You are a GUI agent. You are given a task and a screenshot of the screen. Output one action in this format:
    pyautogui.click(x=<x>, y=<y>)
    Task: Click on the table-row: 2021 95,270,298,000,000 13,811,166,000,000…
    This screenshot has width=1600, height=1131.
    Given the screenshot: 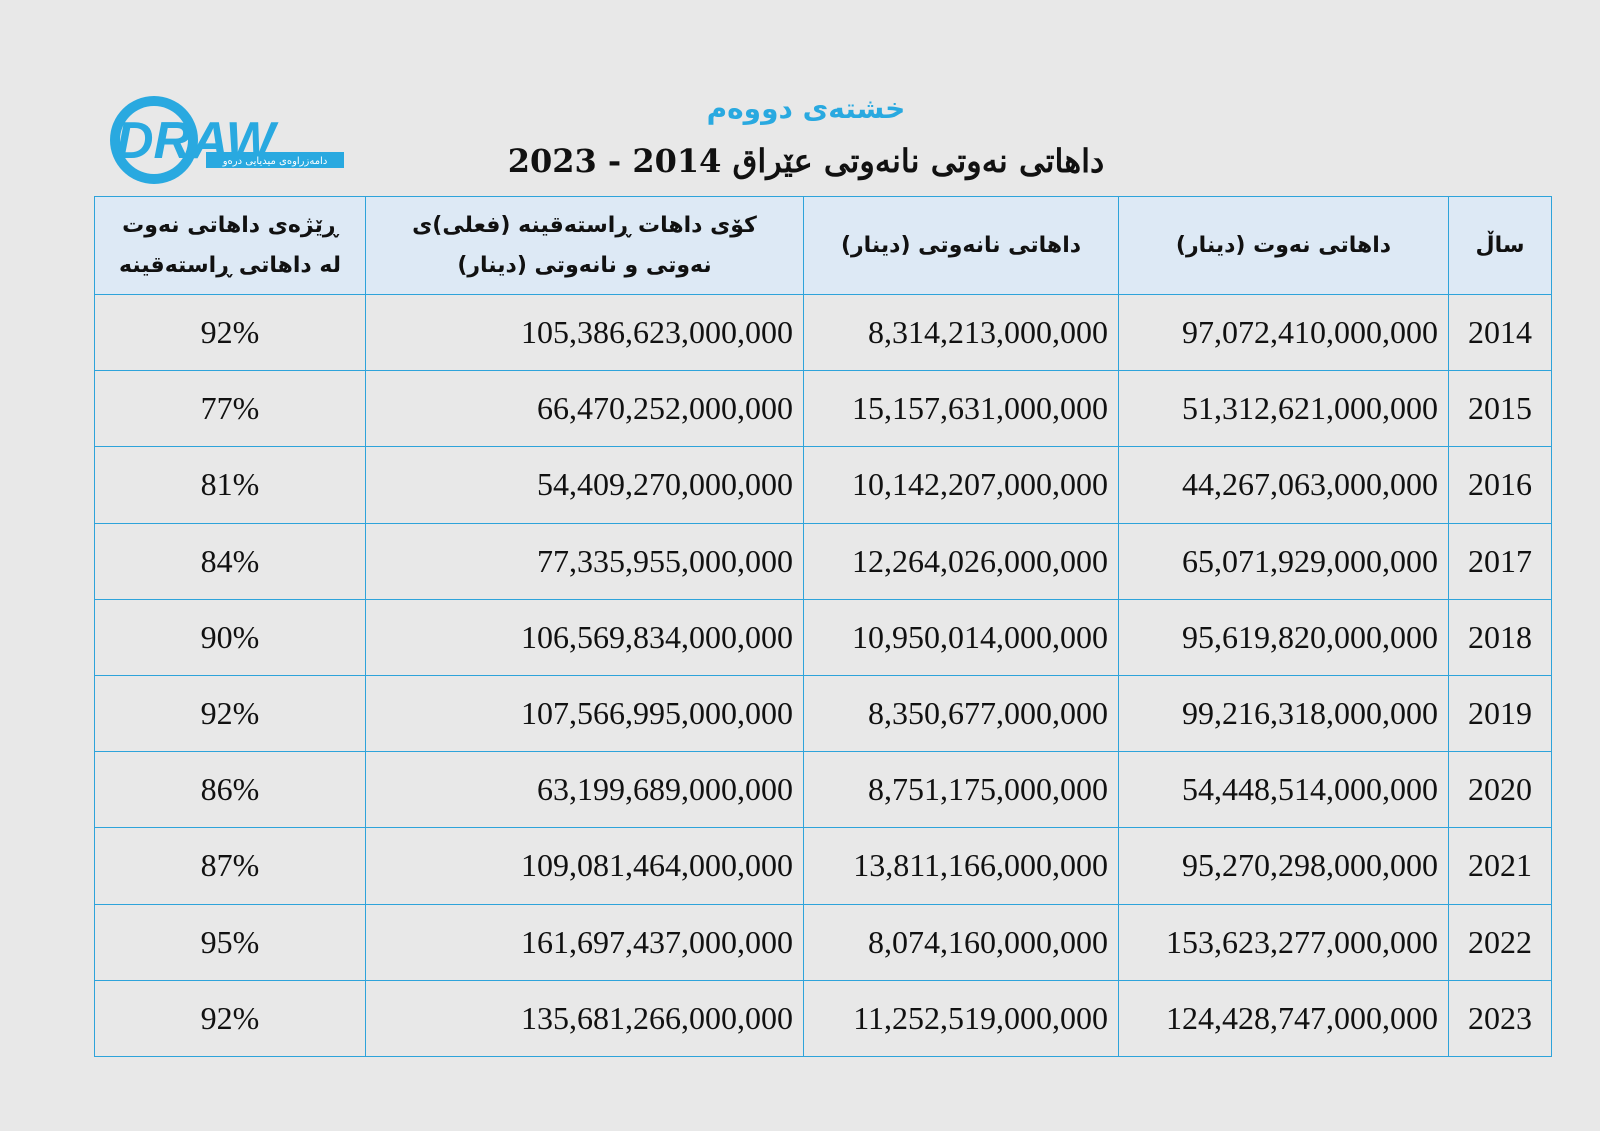 What is the action you would take?
    pyautogui.click(x=823, y=866)
    